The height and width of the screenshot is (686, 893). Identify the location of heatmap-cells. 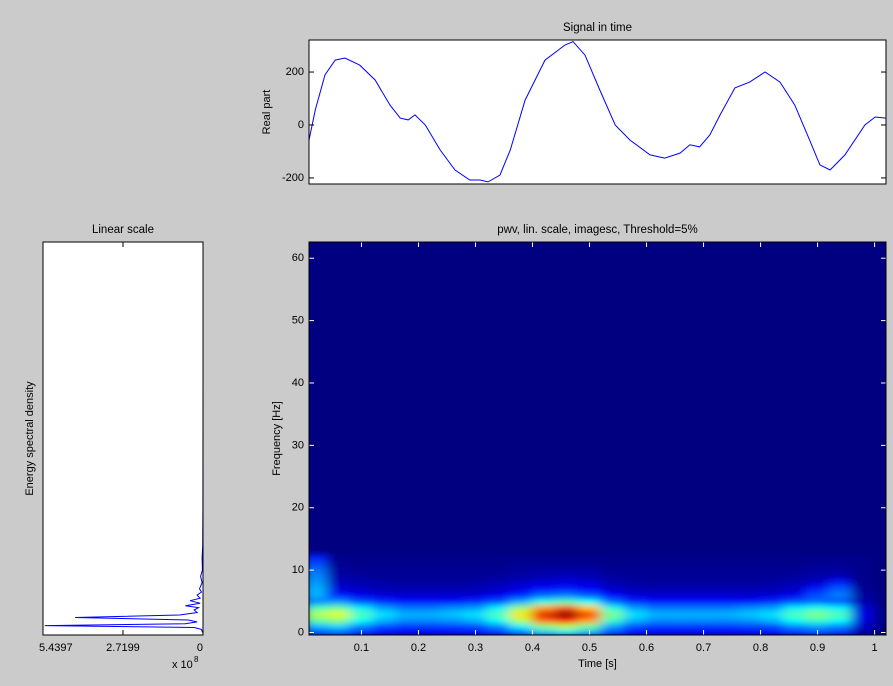
(592, 594).